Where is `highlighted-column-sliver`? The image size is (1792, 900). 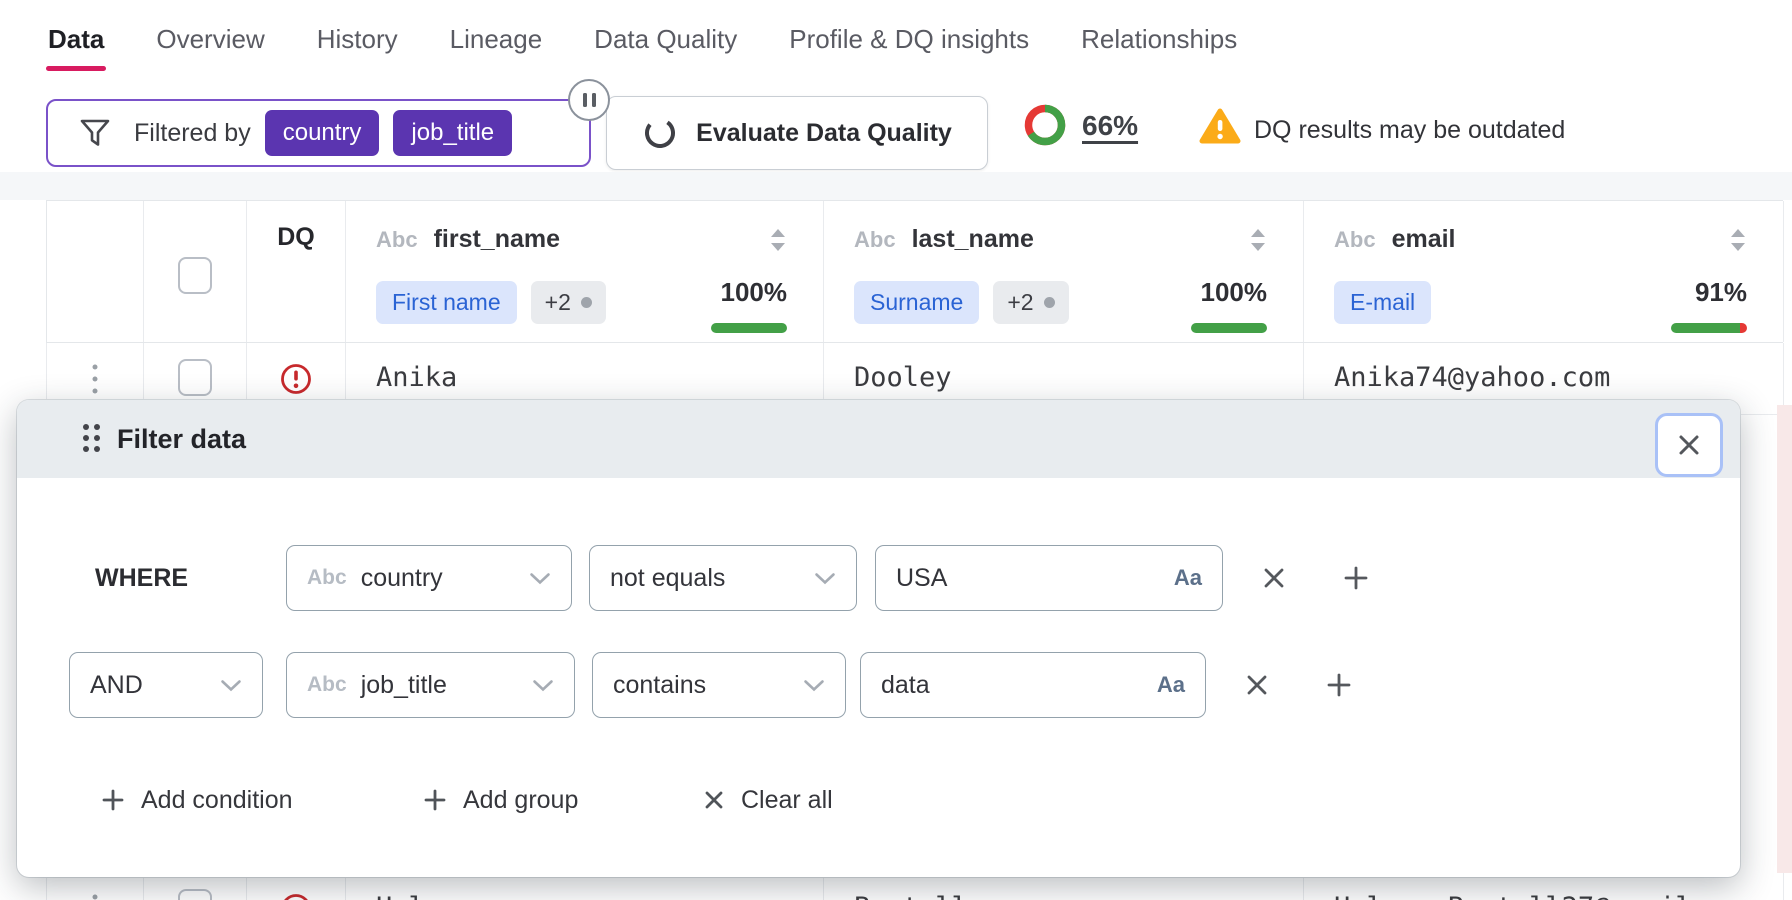
highlighted-column-sliver is located at coordinates (1784, 639).